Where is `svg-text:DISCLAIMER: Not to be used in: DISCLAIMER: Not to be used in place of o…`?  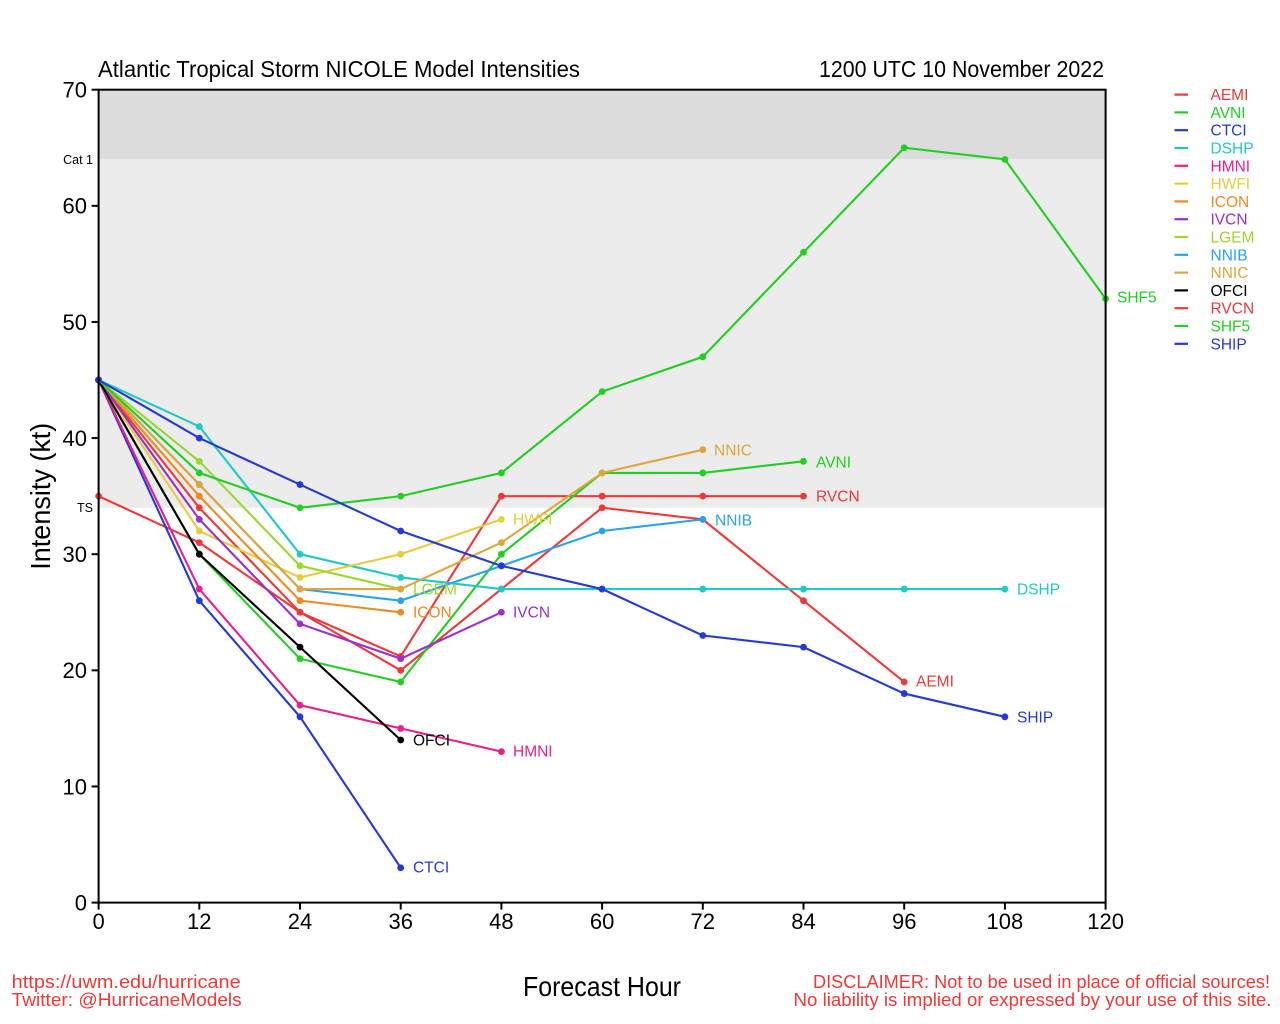 svg-text:DISCLAIMER: Not to be used in: DISCLAIMER: Not to be used in place of o… is located at coordinates (1041, 982).